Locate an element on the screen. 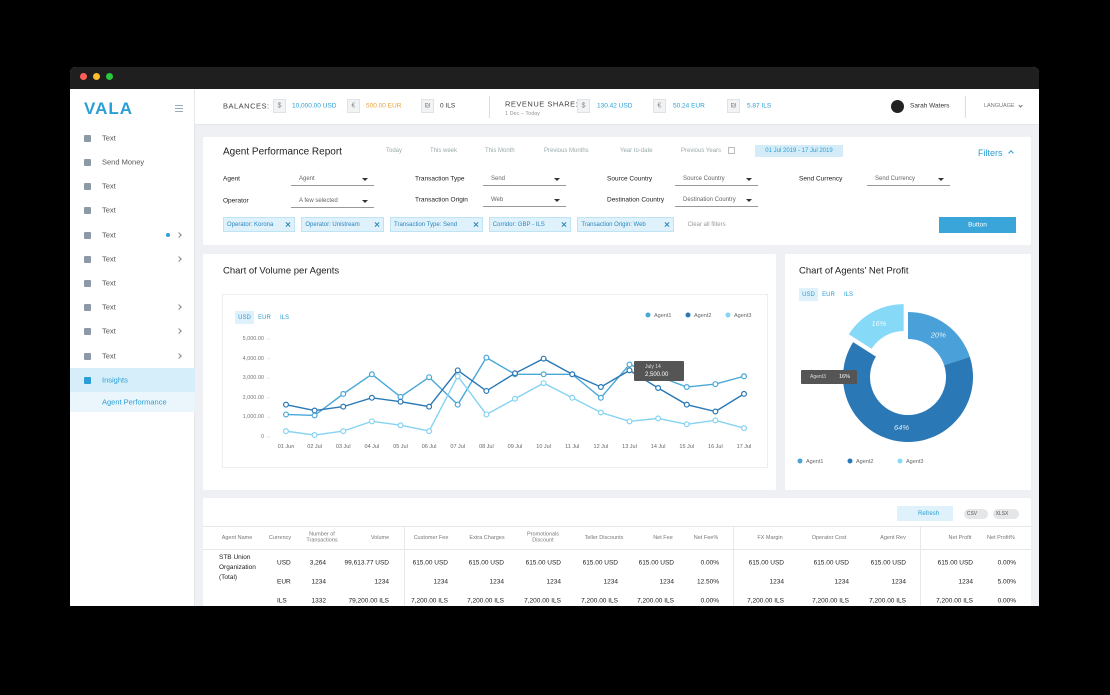 The width and height of the screenshot is (1110, 695). column-header: Agent Rev is located at coordinates (893, 537).